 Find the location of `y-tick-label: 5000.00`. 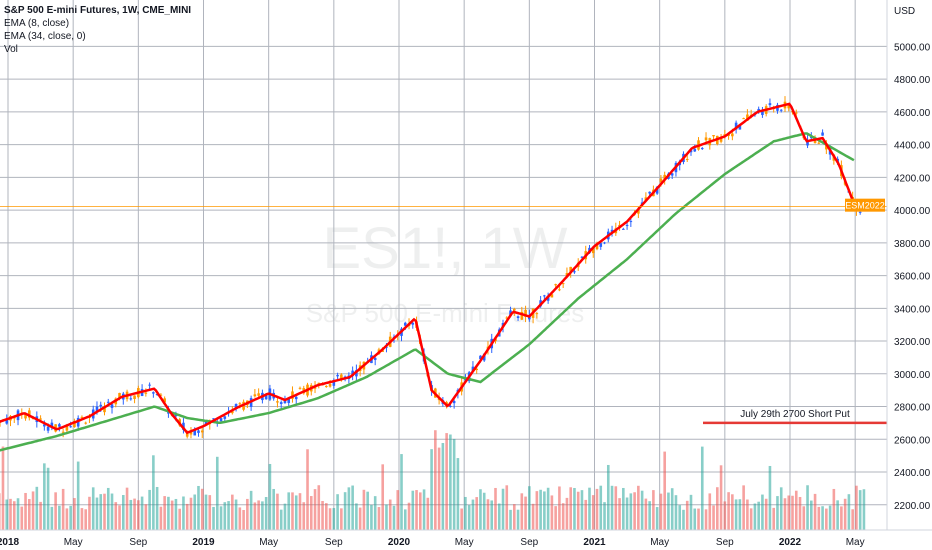

y-tick-label: 5000.00 is located at coordinates (912, 47).